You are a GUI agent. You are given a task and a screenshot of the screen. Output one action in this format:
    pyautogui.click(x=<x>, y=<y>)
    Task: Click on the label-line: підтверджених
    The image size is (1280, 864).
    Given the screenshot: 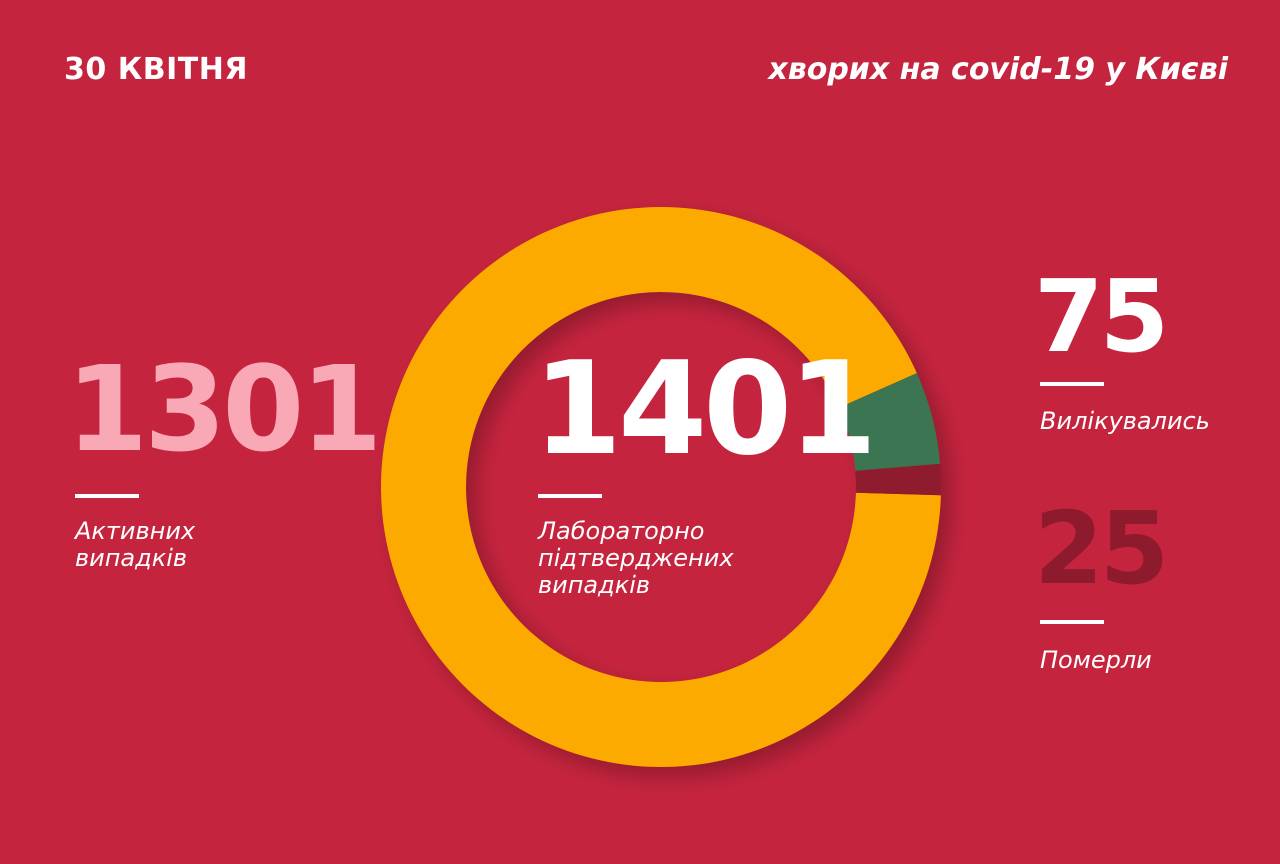 What is the action you would take?
    pyautogui.click(x=636, y=558)
    